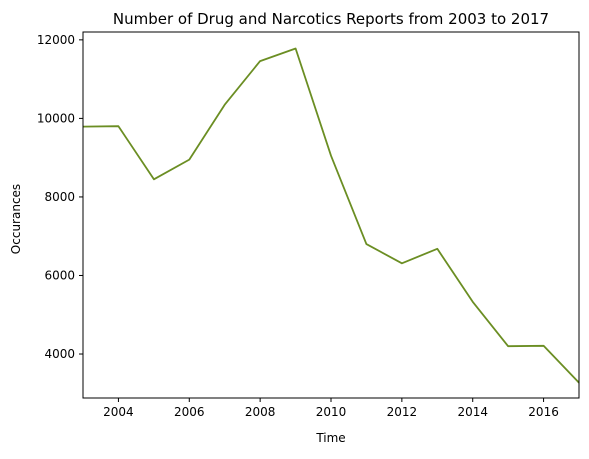  What do you see at coordinates (56, 40) in the screenshot?
I see `y-tick-label: 12000` at bounding box center [56, 40].